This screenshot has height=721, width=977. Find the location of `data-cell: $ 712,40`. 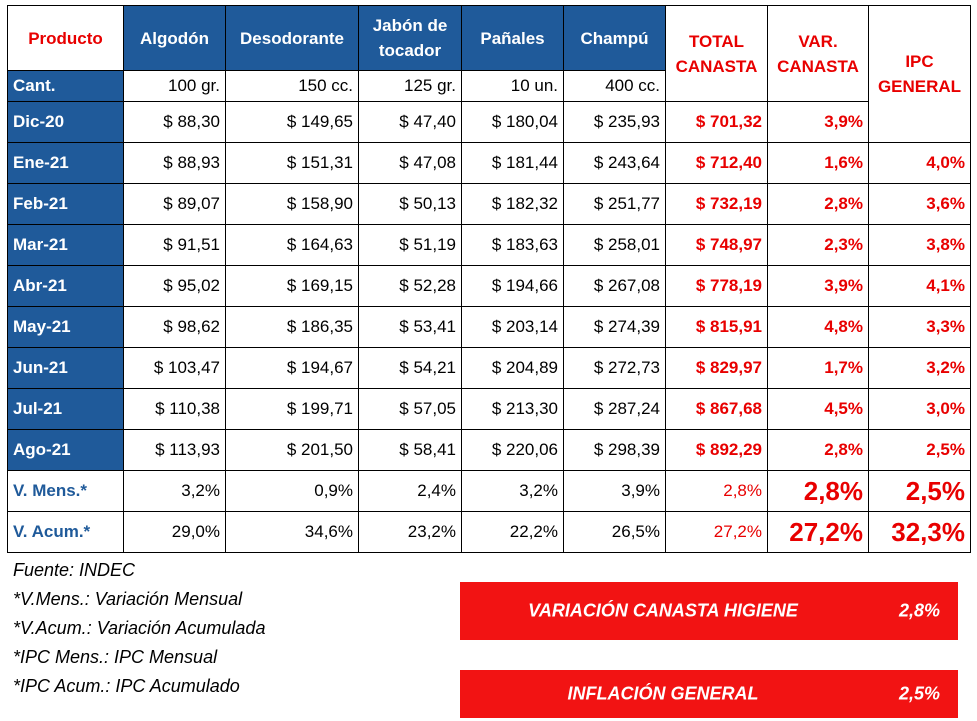

data-cell: $ 712,40 is located at coordinates (716, 163).